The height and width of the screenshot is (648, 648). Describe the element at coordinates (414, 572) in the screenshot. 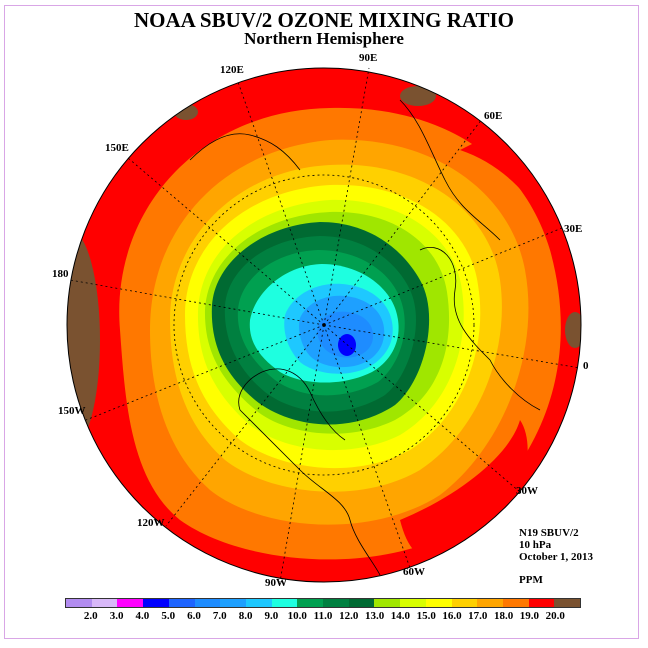

I see `lon-label-60w: 60W` at that location.